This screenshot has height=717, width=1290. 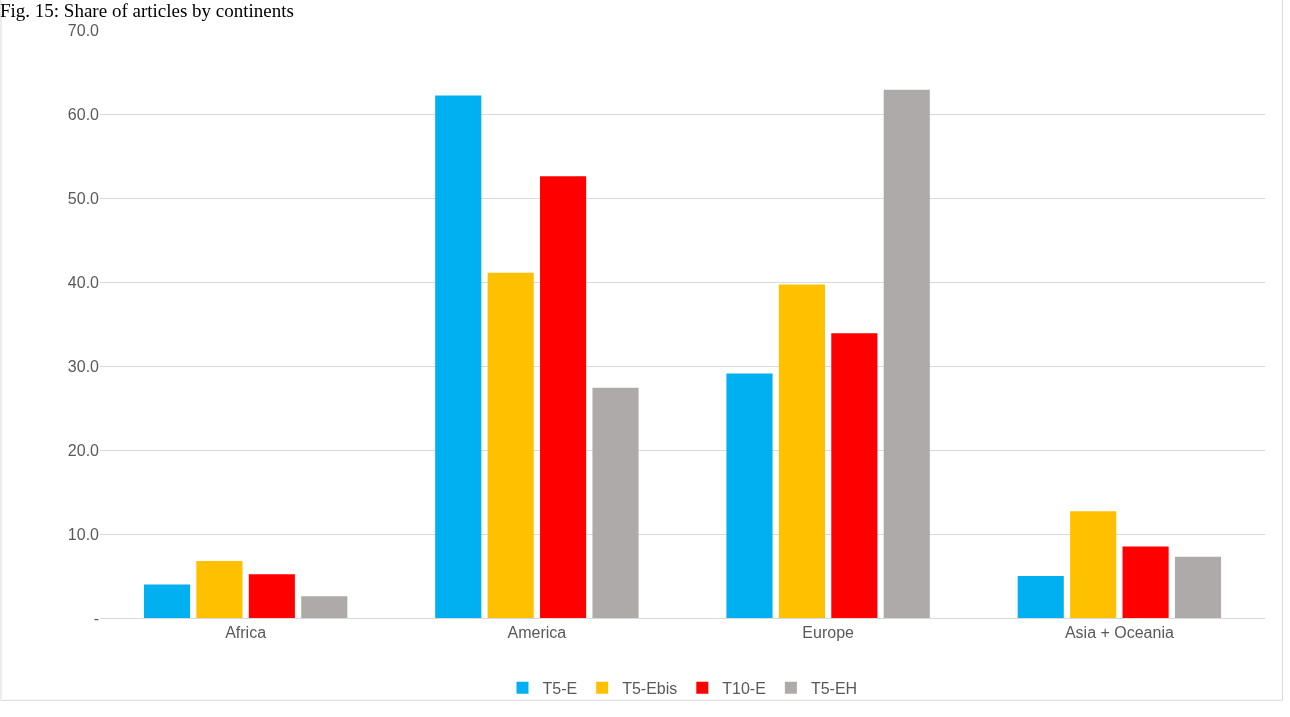 What do you see at coordinates (834, 689) in the screenshot?
I see `legend-label: T5-EH` at bounding box center [834, 689].